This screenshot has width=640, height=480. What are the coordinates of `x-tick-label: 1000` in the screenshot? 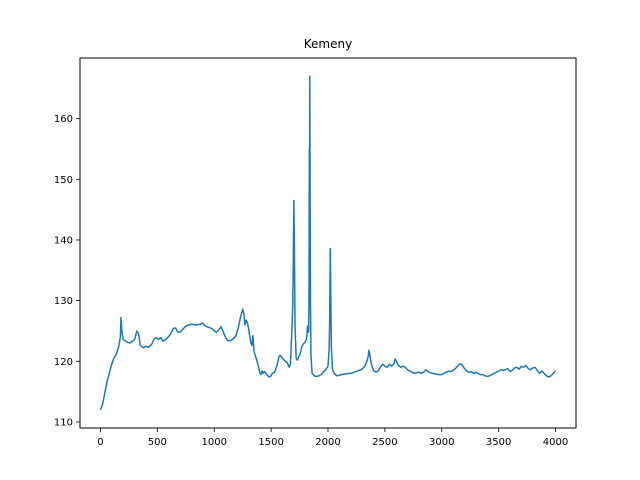 It's located at (214, 442).